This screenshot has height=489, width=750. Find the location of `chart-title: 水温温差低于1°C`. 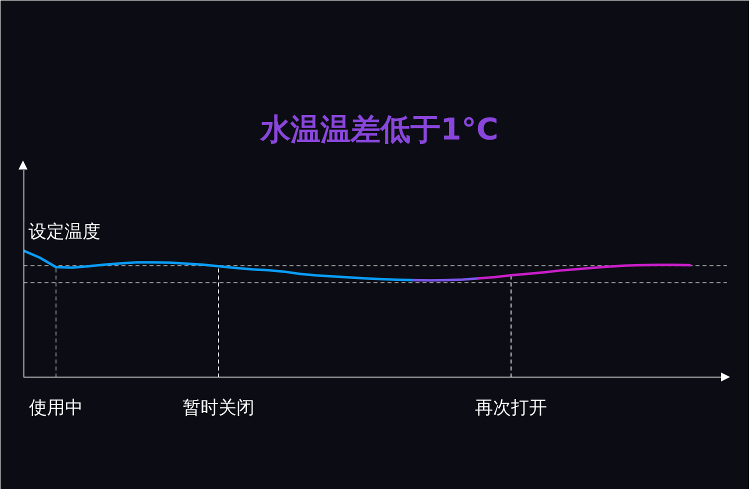

chart-title: 水温温差低于1°C is located at coordinates (379, 130).